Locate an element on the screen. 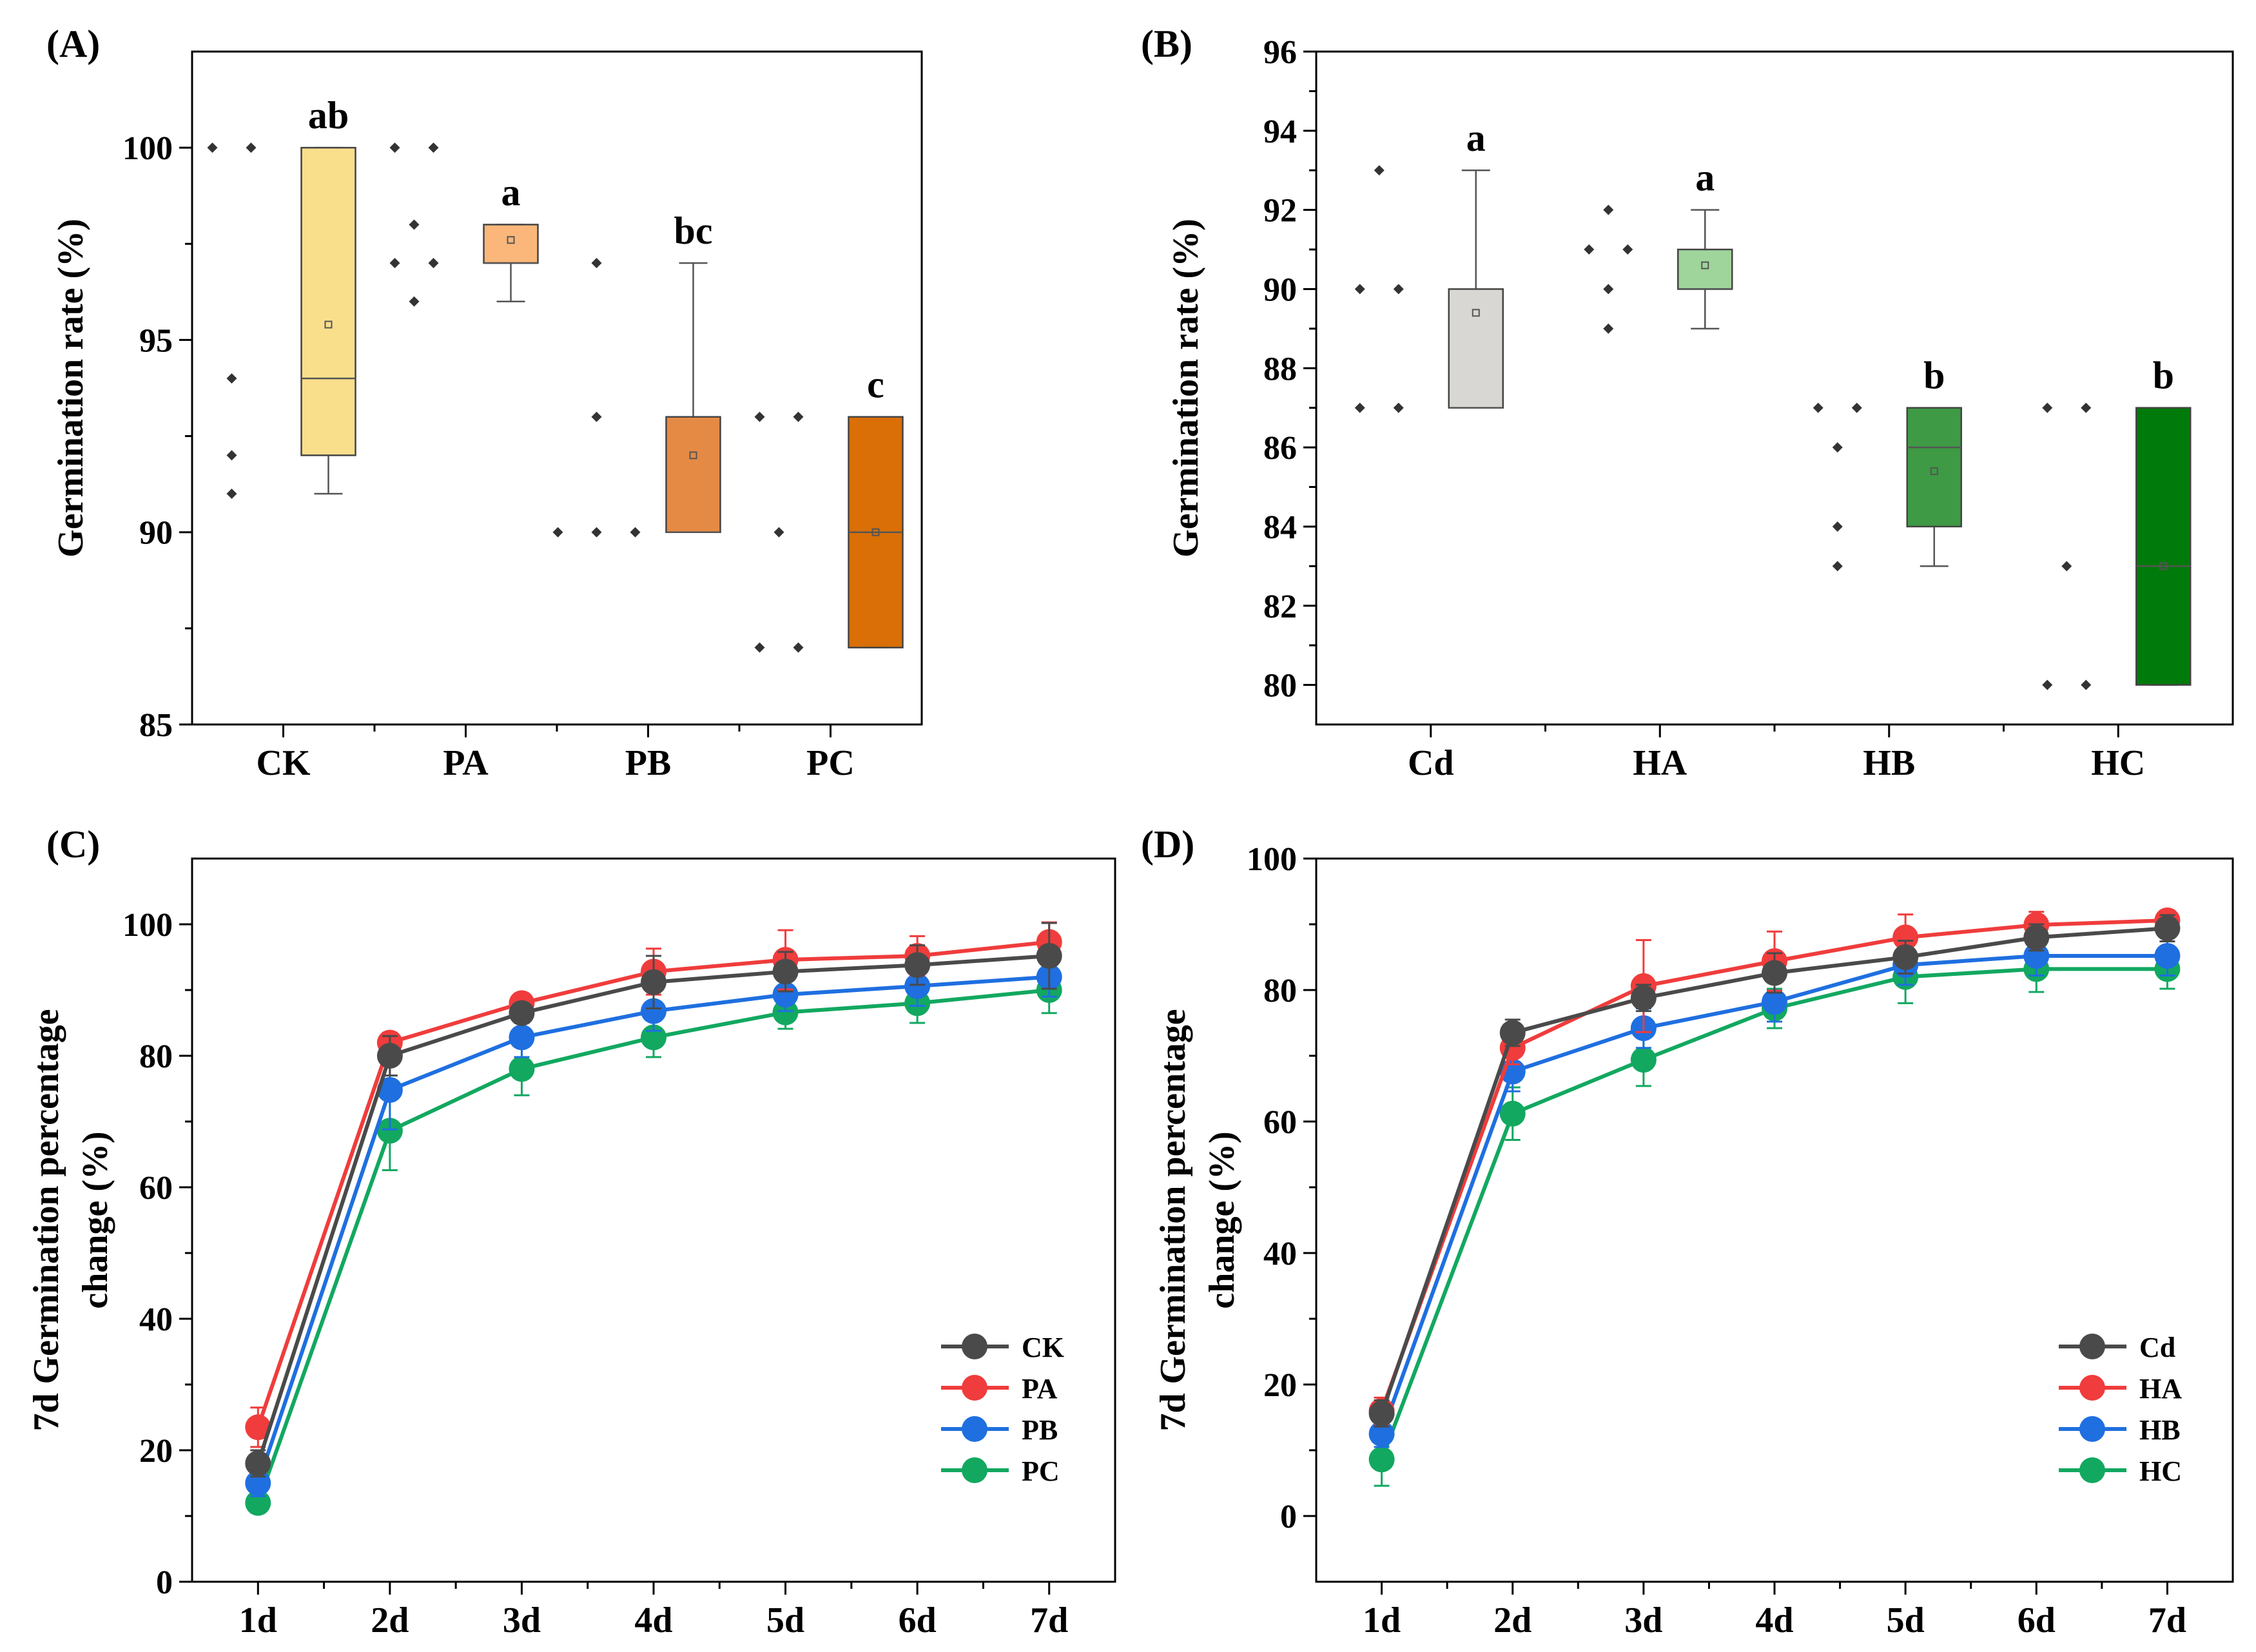 The height and width of the screenshot is (1652, 2256). significance-letter: b is located at coordinates (2163, 376).